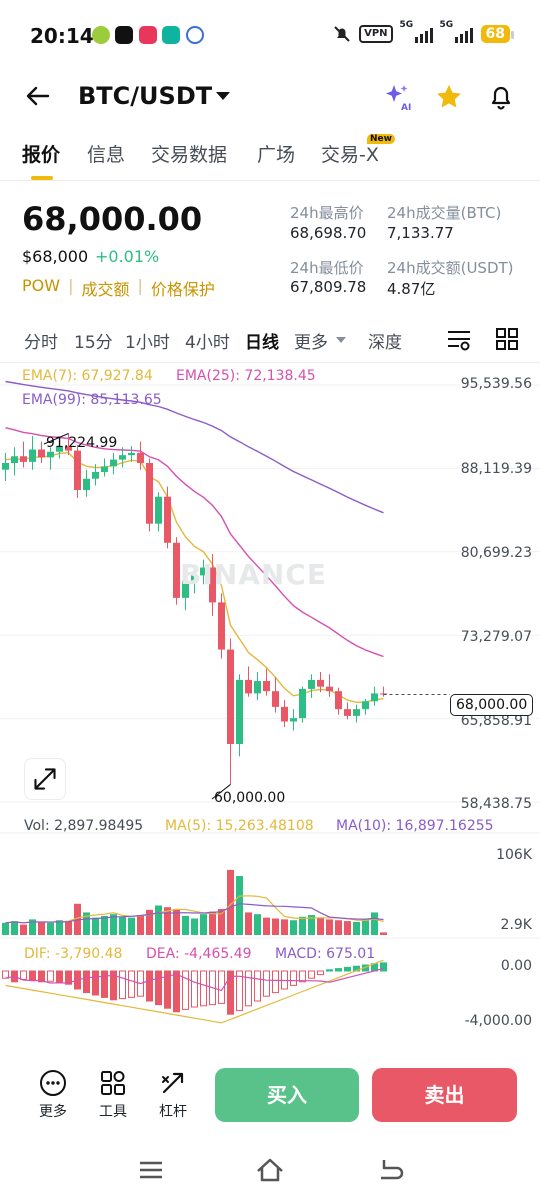 The height and width of the screenshot is (1200, 540). I want to click on y-axis-label: 58,438.75, so click(496, 804).